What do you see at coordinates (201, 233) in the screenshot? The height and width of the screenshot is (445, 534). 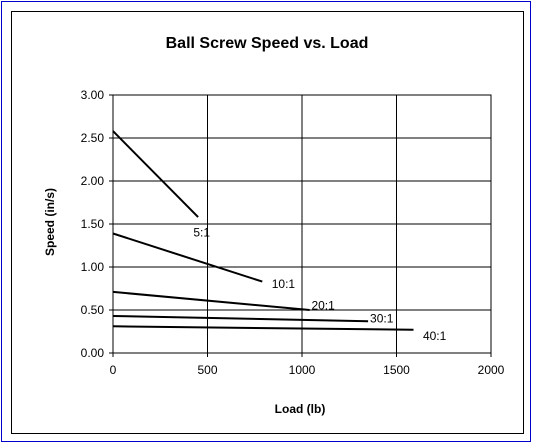 I see `series-label-0: 5:1` at bounding box center [201, 233].